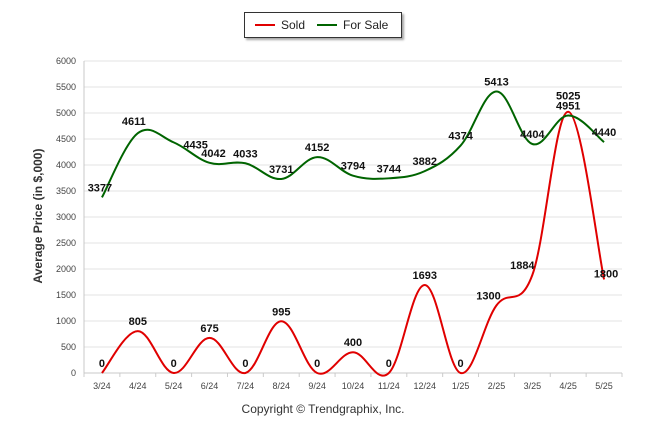 Image resolution: width=646 pixels, height=434 pixels. What do you see at coordinates (568, 97) in the screenshot?
I see `data-label-sold: 5025` at bounding box center [568, 97].